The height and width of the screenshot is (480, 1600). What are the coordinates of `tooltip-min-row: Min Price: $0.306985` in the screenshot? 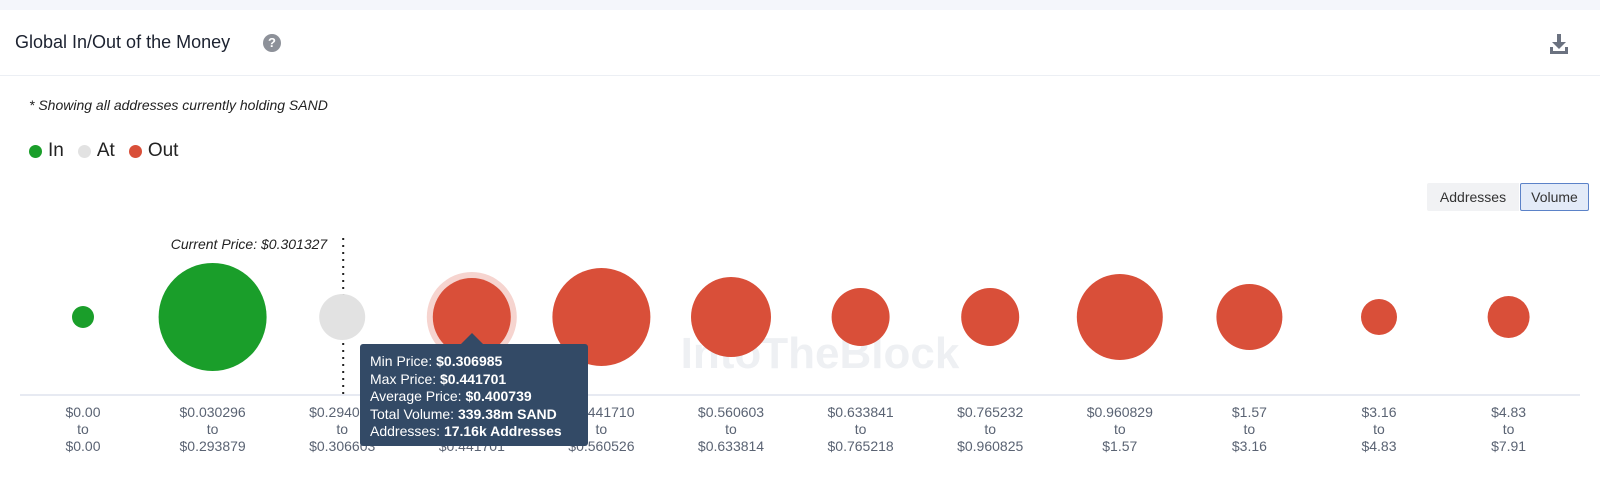 It's located at (436, 361).